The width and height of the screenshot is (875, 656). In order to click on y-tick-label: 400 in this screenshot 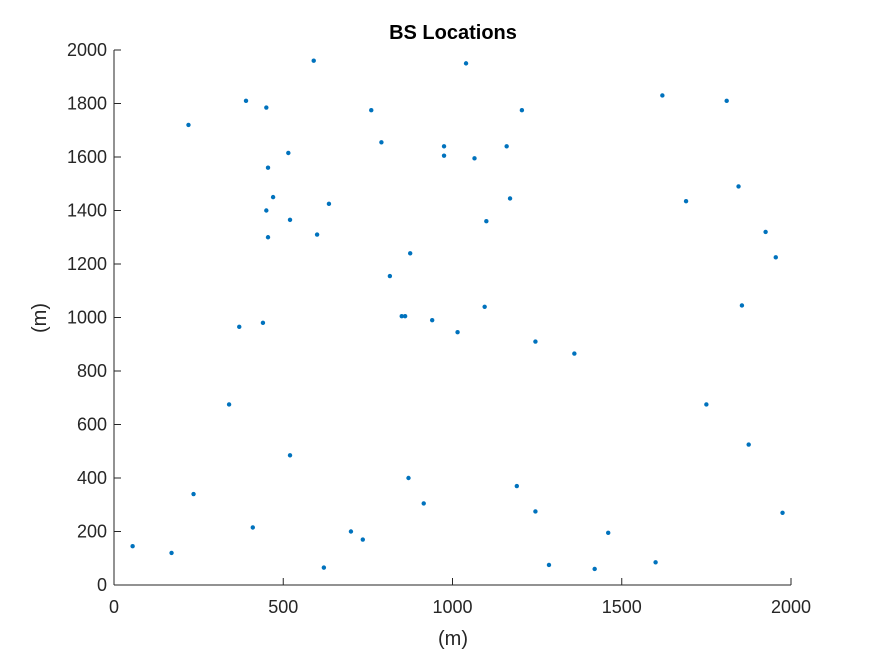, I will do `click(92, 478)`.